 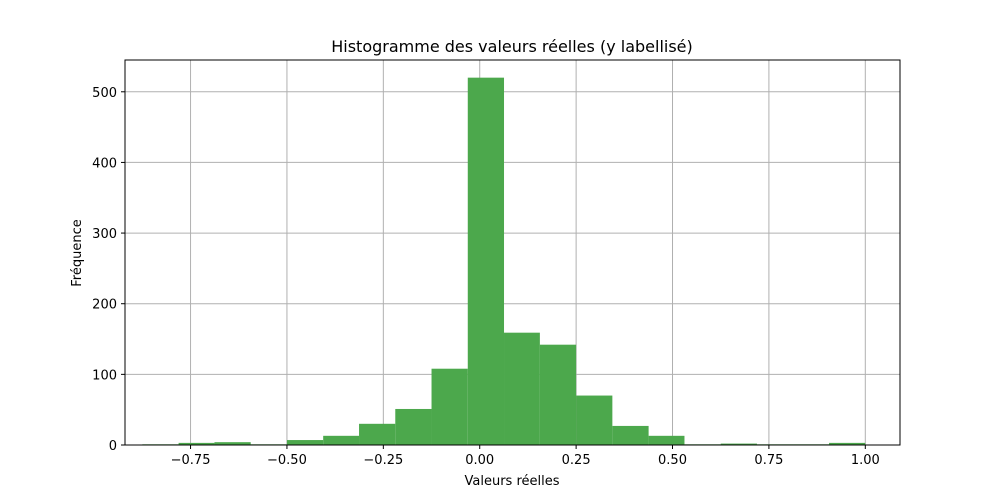 What do you see at coordinates (77, 252) in the screenshot?
I see `y-axis-label: Fréquence` at bounding box center [77, 252].